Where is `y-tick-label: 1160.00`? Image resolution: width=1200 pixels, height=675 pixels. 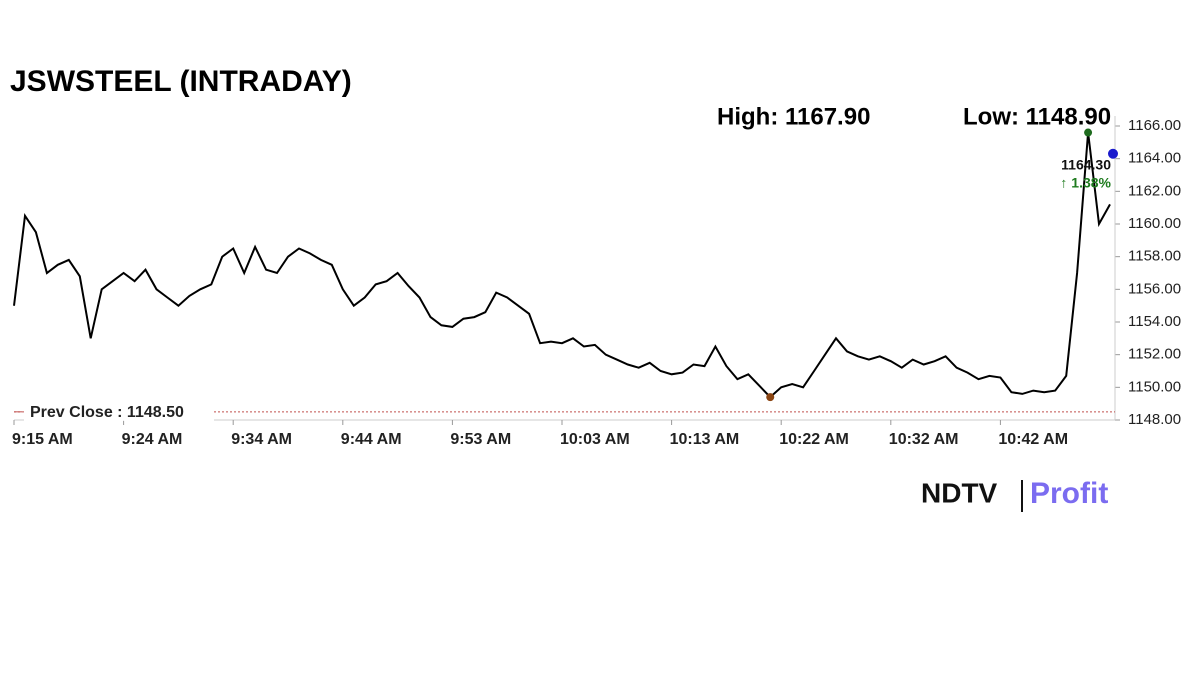 y-tick-label: 1160.00 is located at coordinates (1154, 223).